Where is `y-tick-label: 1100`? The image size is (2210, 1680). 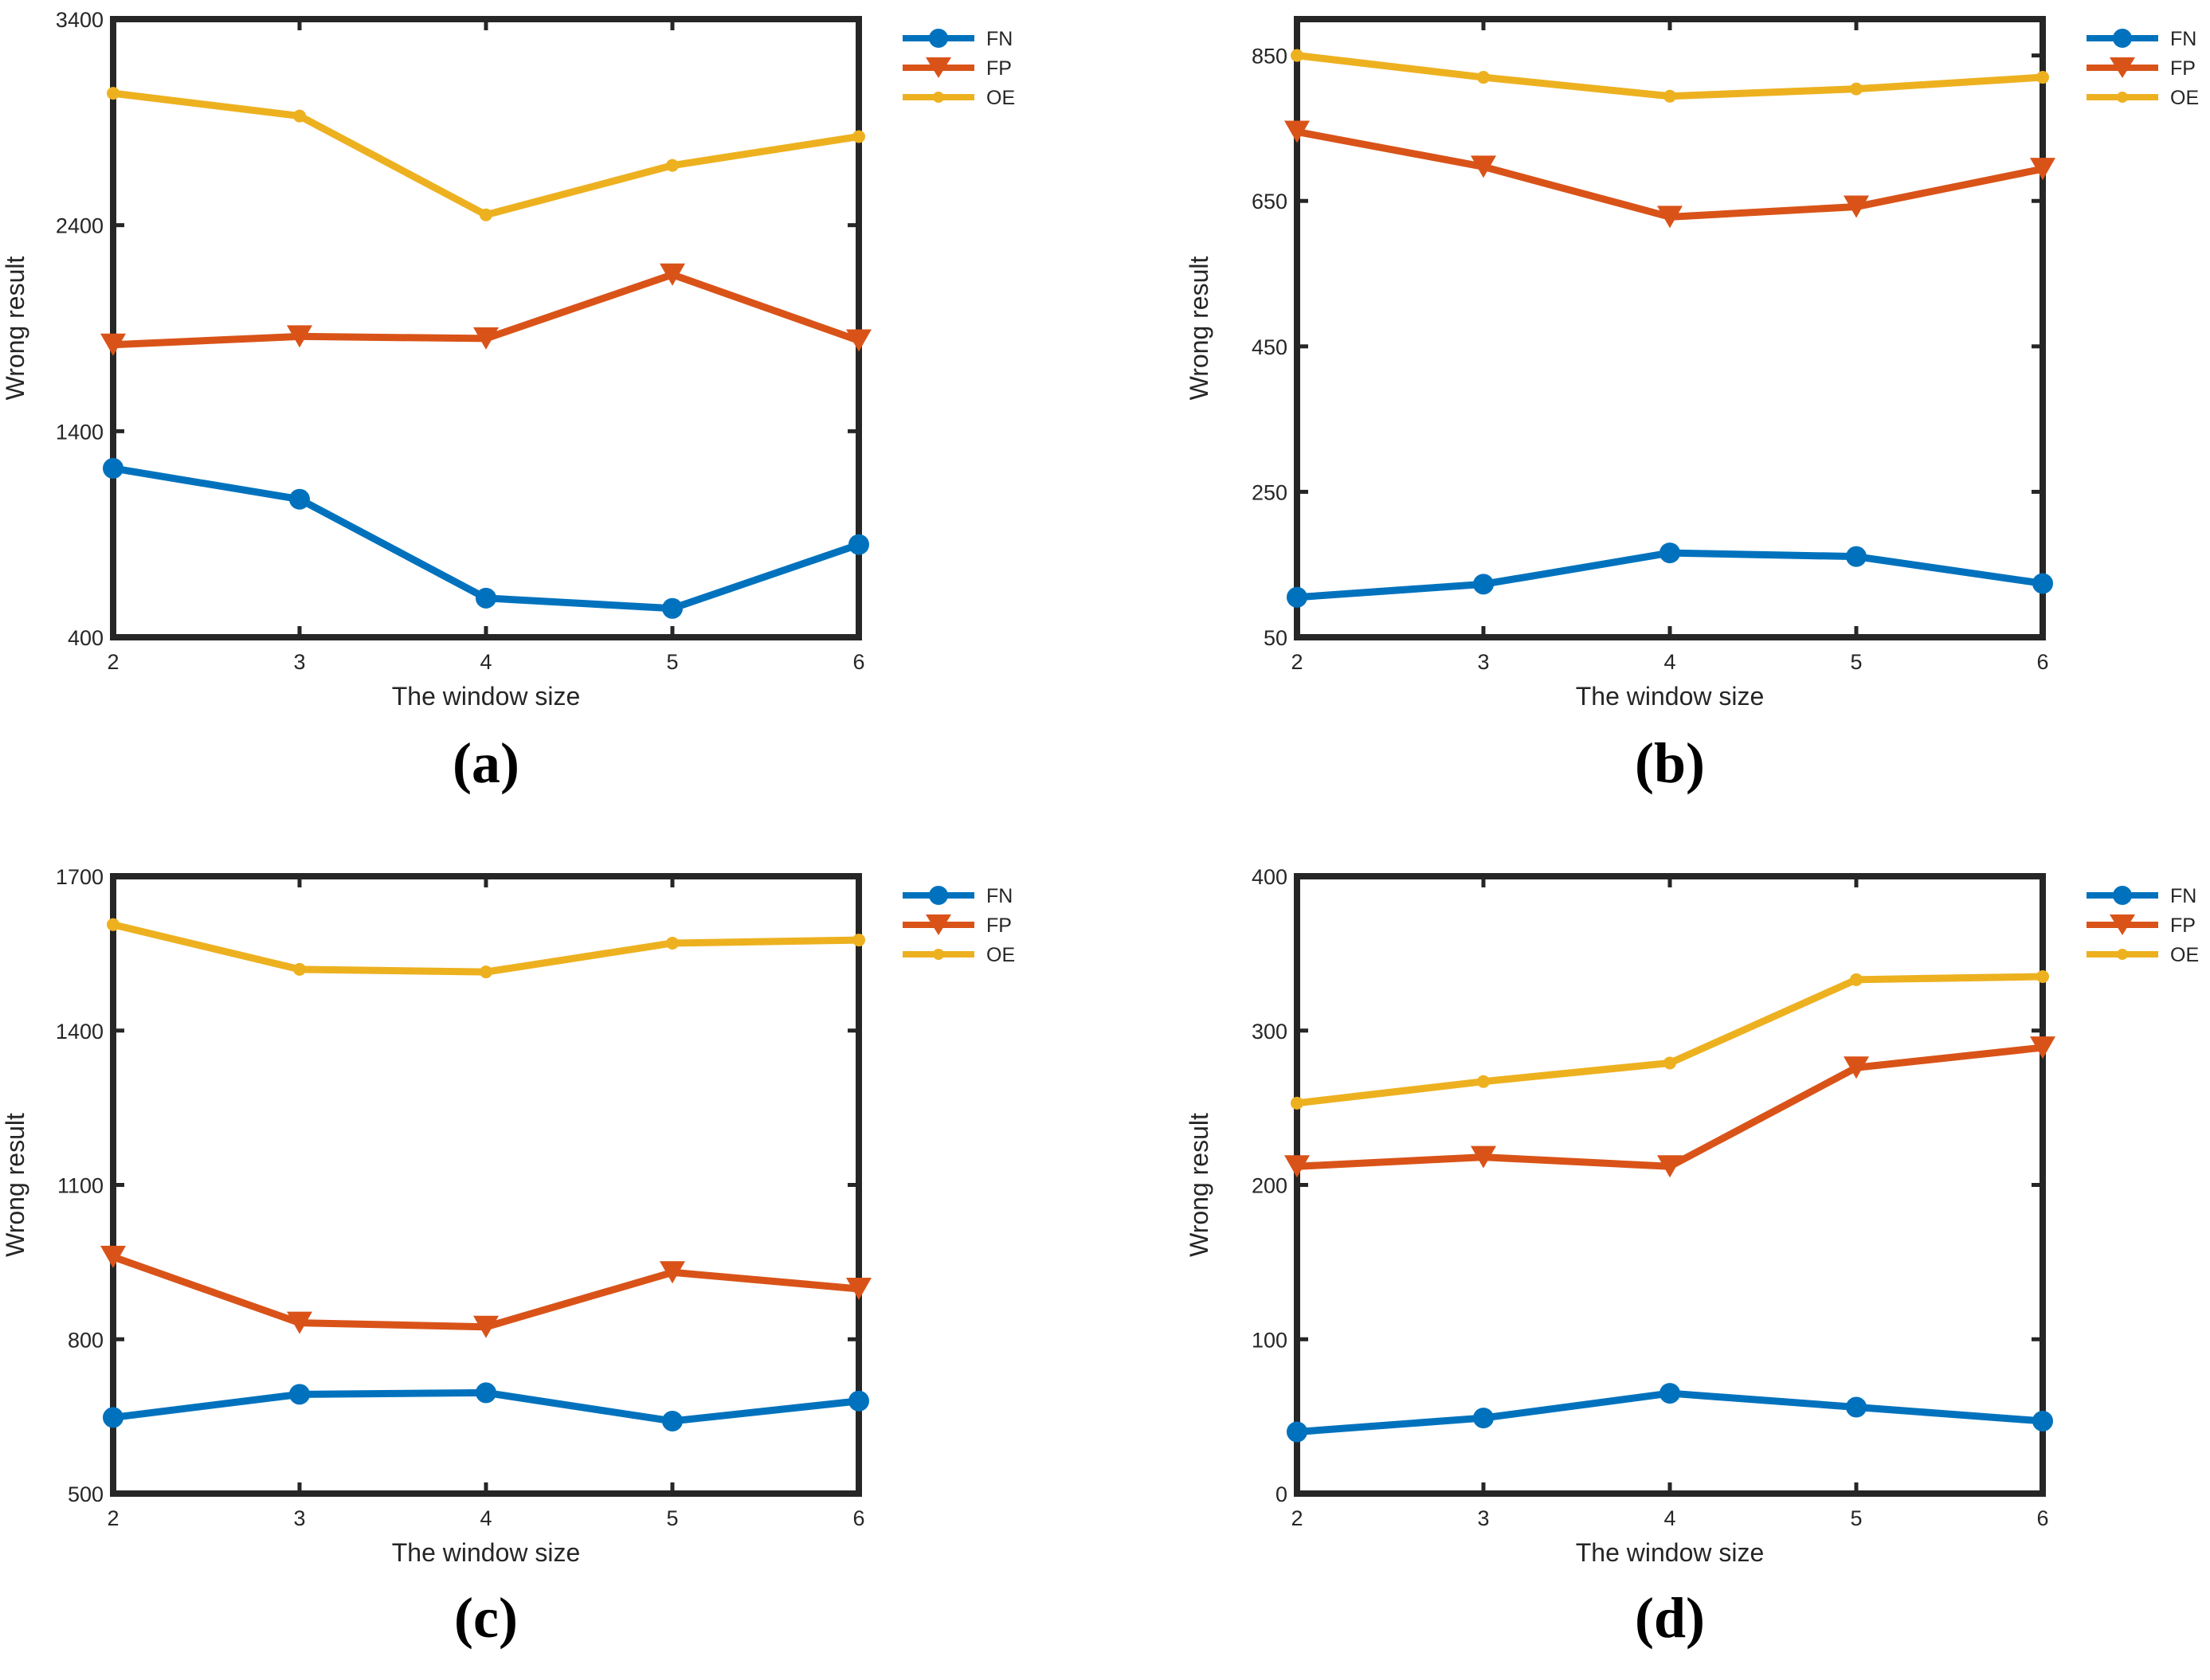 y-tick-label: 1100 is located at coordinates (80, 1186).